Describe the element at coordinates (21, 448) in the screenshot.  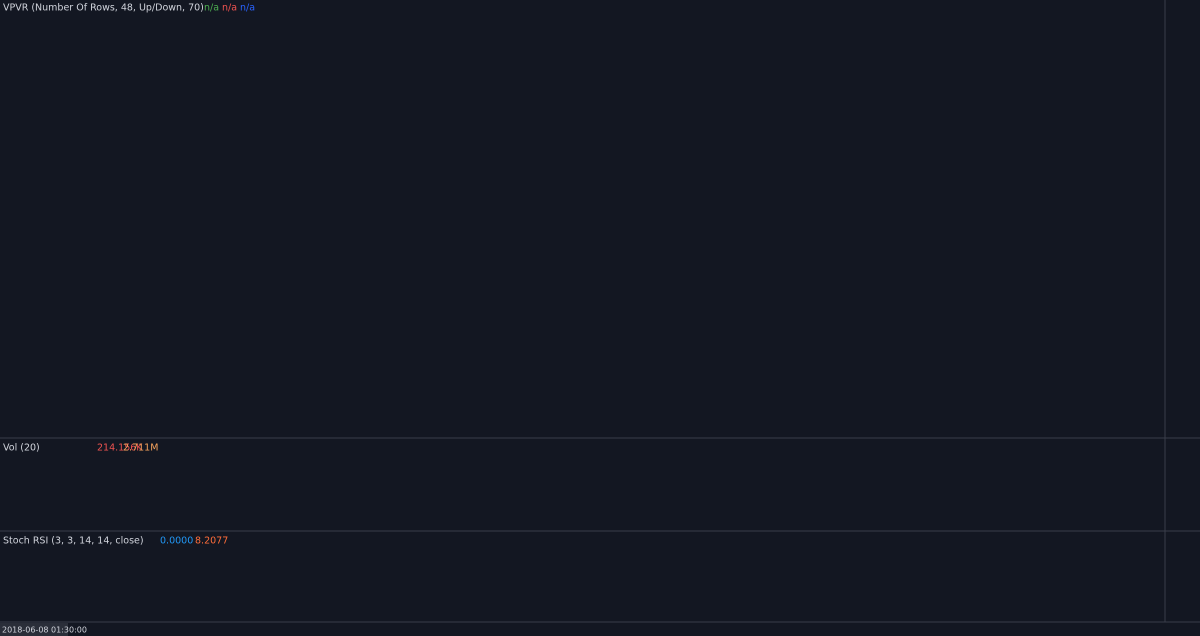
I see `vol-title: Vol (20)` at that location.